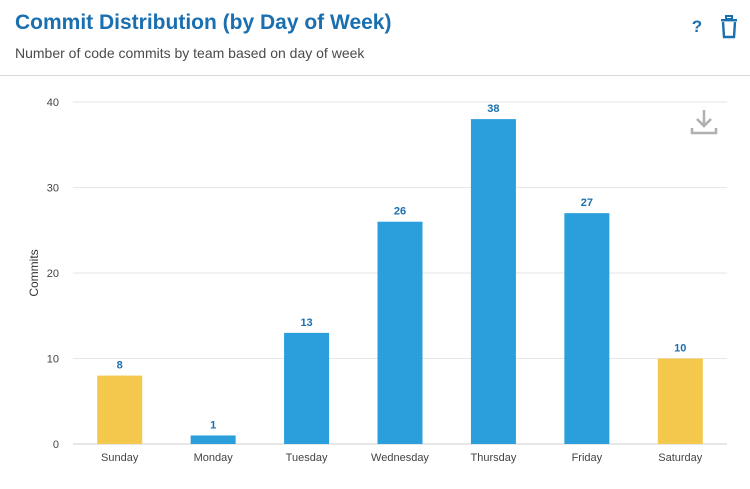 The image size is (750, 489). Describe the element at coordinates (120, 409) in the screenshot. I see `bar-sunday` at that location.